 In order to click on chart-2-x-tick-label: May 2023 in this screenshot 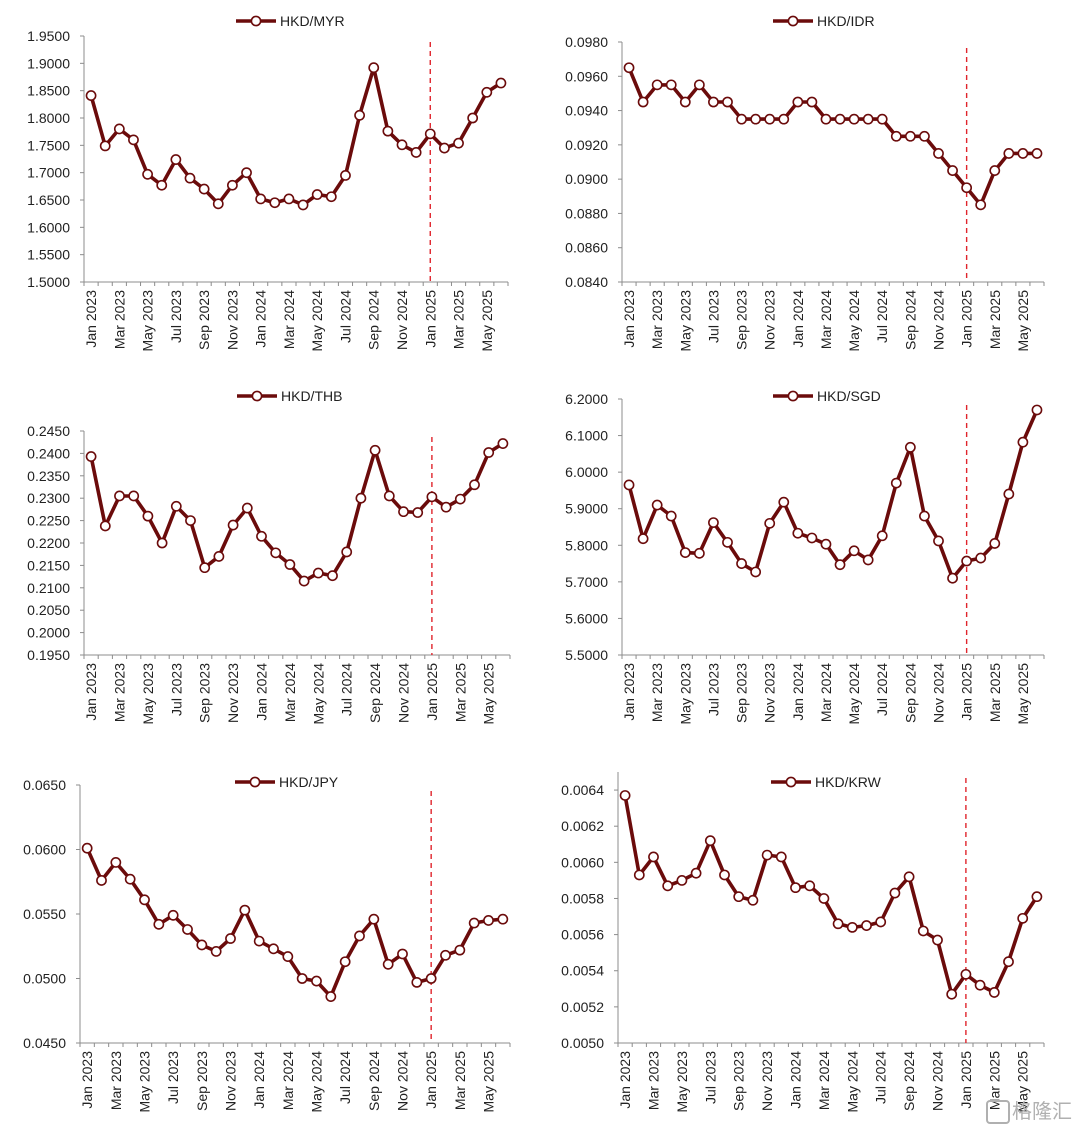, I will do `click(685, 321)`.